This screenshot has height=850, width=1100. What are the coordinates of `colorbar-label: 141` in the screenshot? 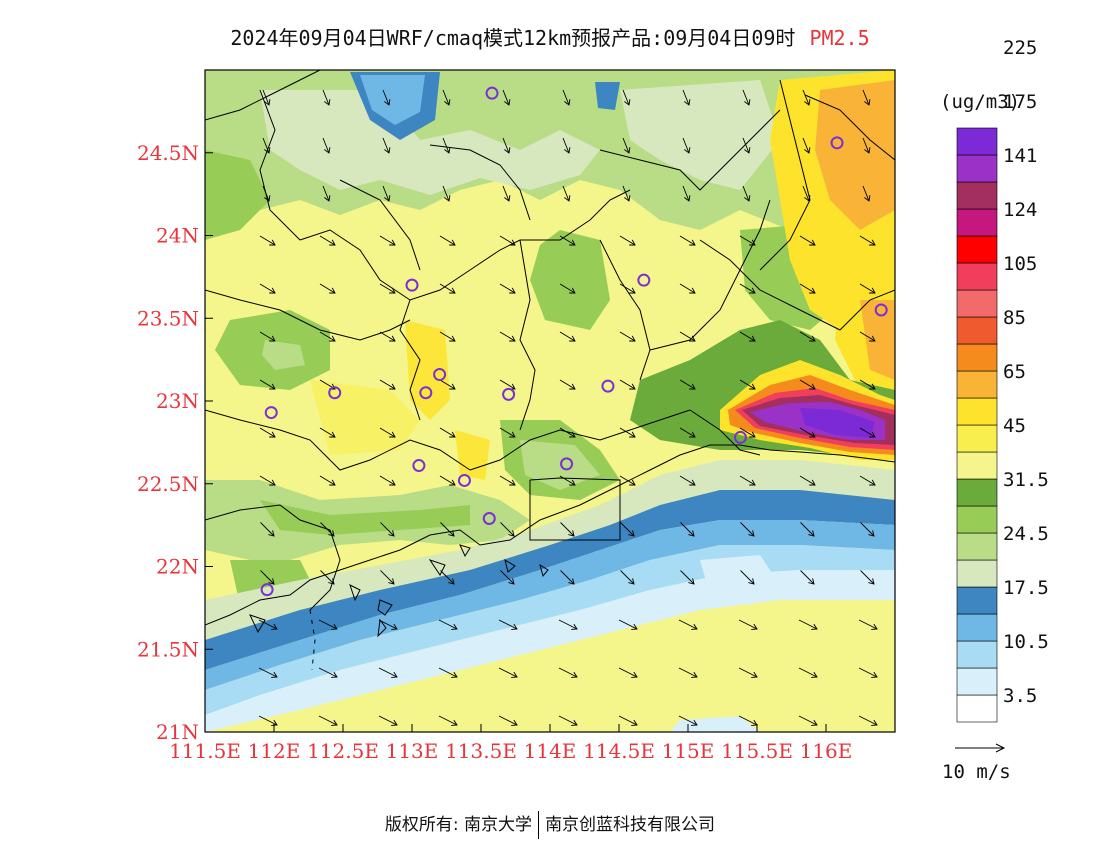 It's located at (1020, 156).